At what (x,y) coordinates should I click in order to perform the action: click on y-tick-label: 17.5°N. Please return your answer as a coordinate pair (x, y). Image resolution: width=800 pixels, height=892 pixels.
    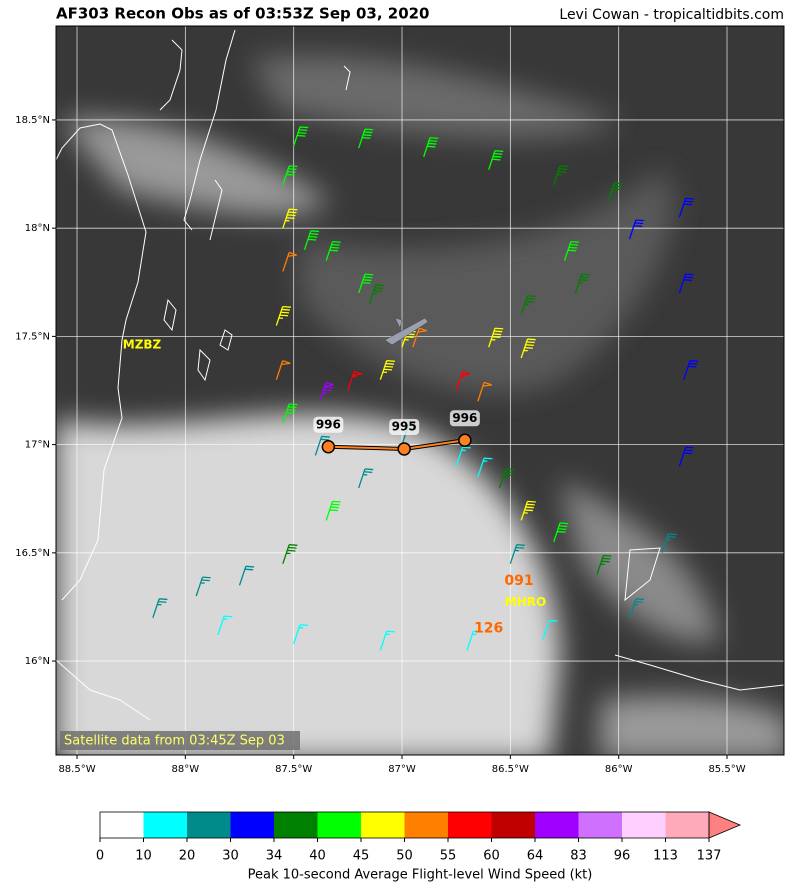
    Looking at the image, I should click on (32, 336).